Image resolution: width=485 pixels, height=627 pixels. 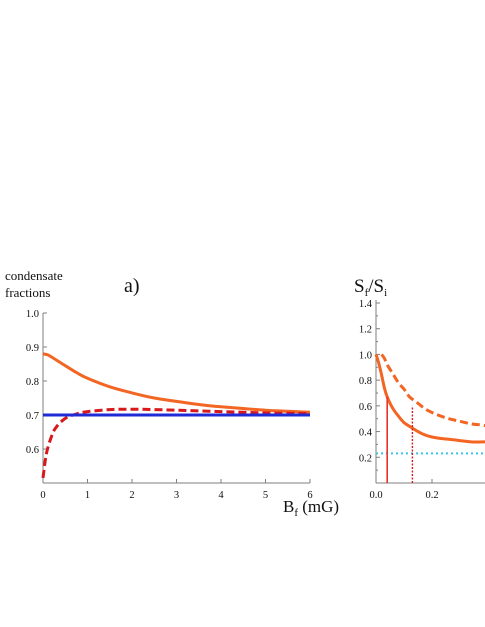 What do you see at coordinates (359, 286) in the screenshot?
I see `panel-b-ylabel-main1: S` at bounding box center [359, 286].